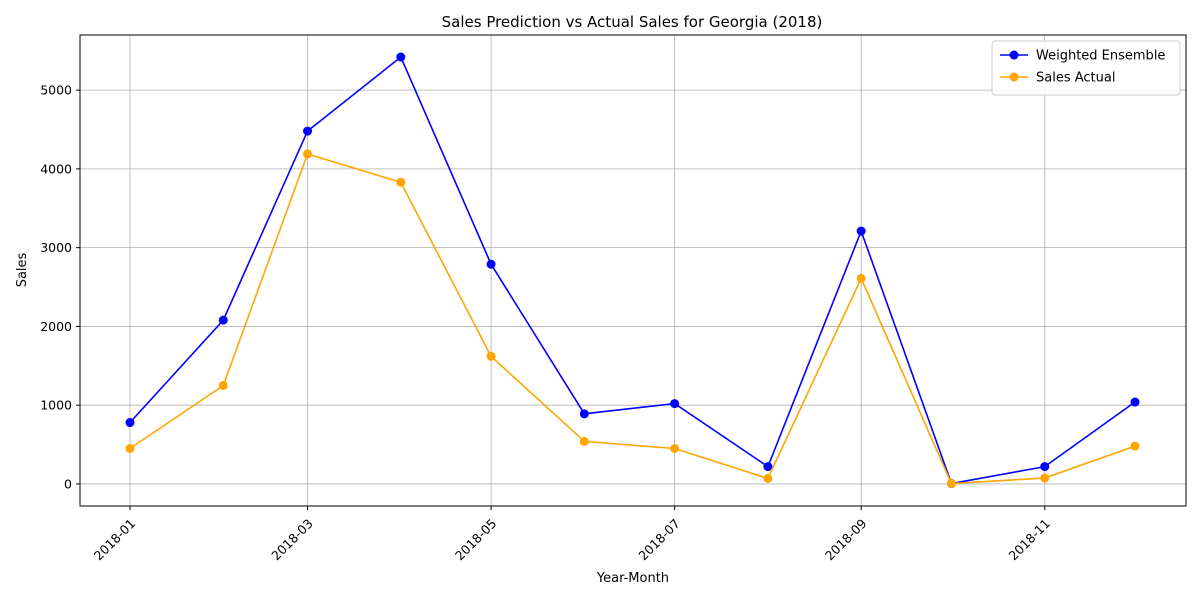 The width and height of the screenshot is (1200, 600). I want to click on legend-item: Sales Actual, so click(1057, 78).